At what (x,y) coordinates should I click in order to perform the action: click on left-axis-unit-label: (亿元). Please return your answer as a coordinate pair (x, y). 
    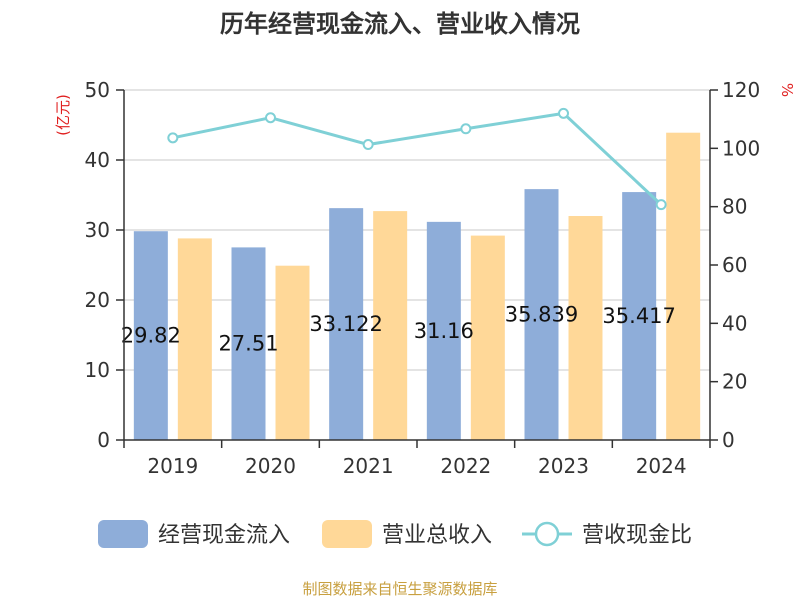
    Looking at the image, I should click on (63, 115).